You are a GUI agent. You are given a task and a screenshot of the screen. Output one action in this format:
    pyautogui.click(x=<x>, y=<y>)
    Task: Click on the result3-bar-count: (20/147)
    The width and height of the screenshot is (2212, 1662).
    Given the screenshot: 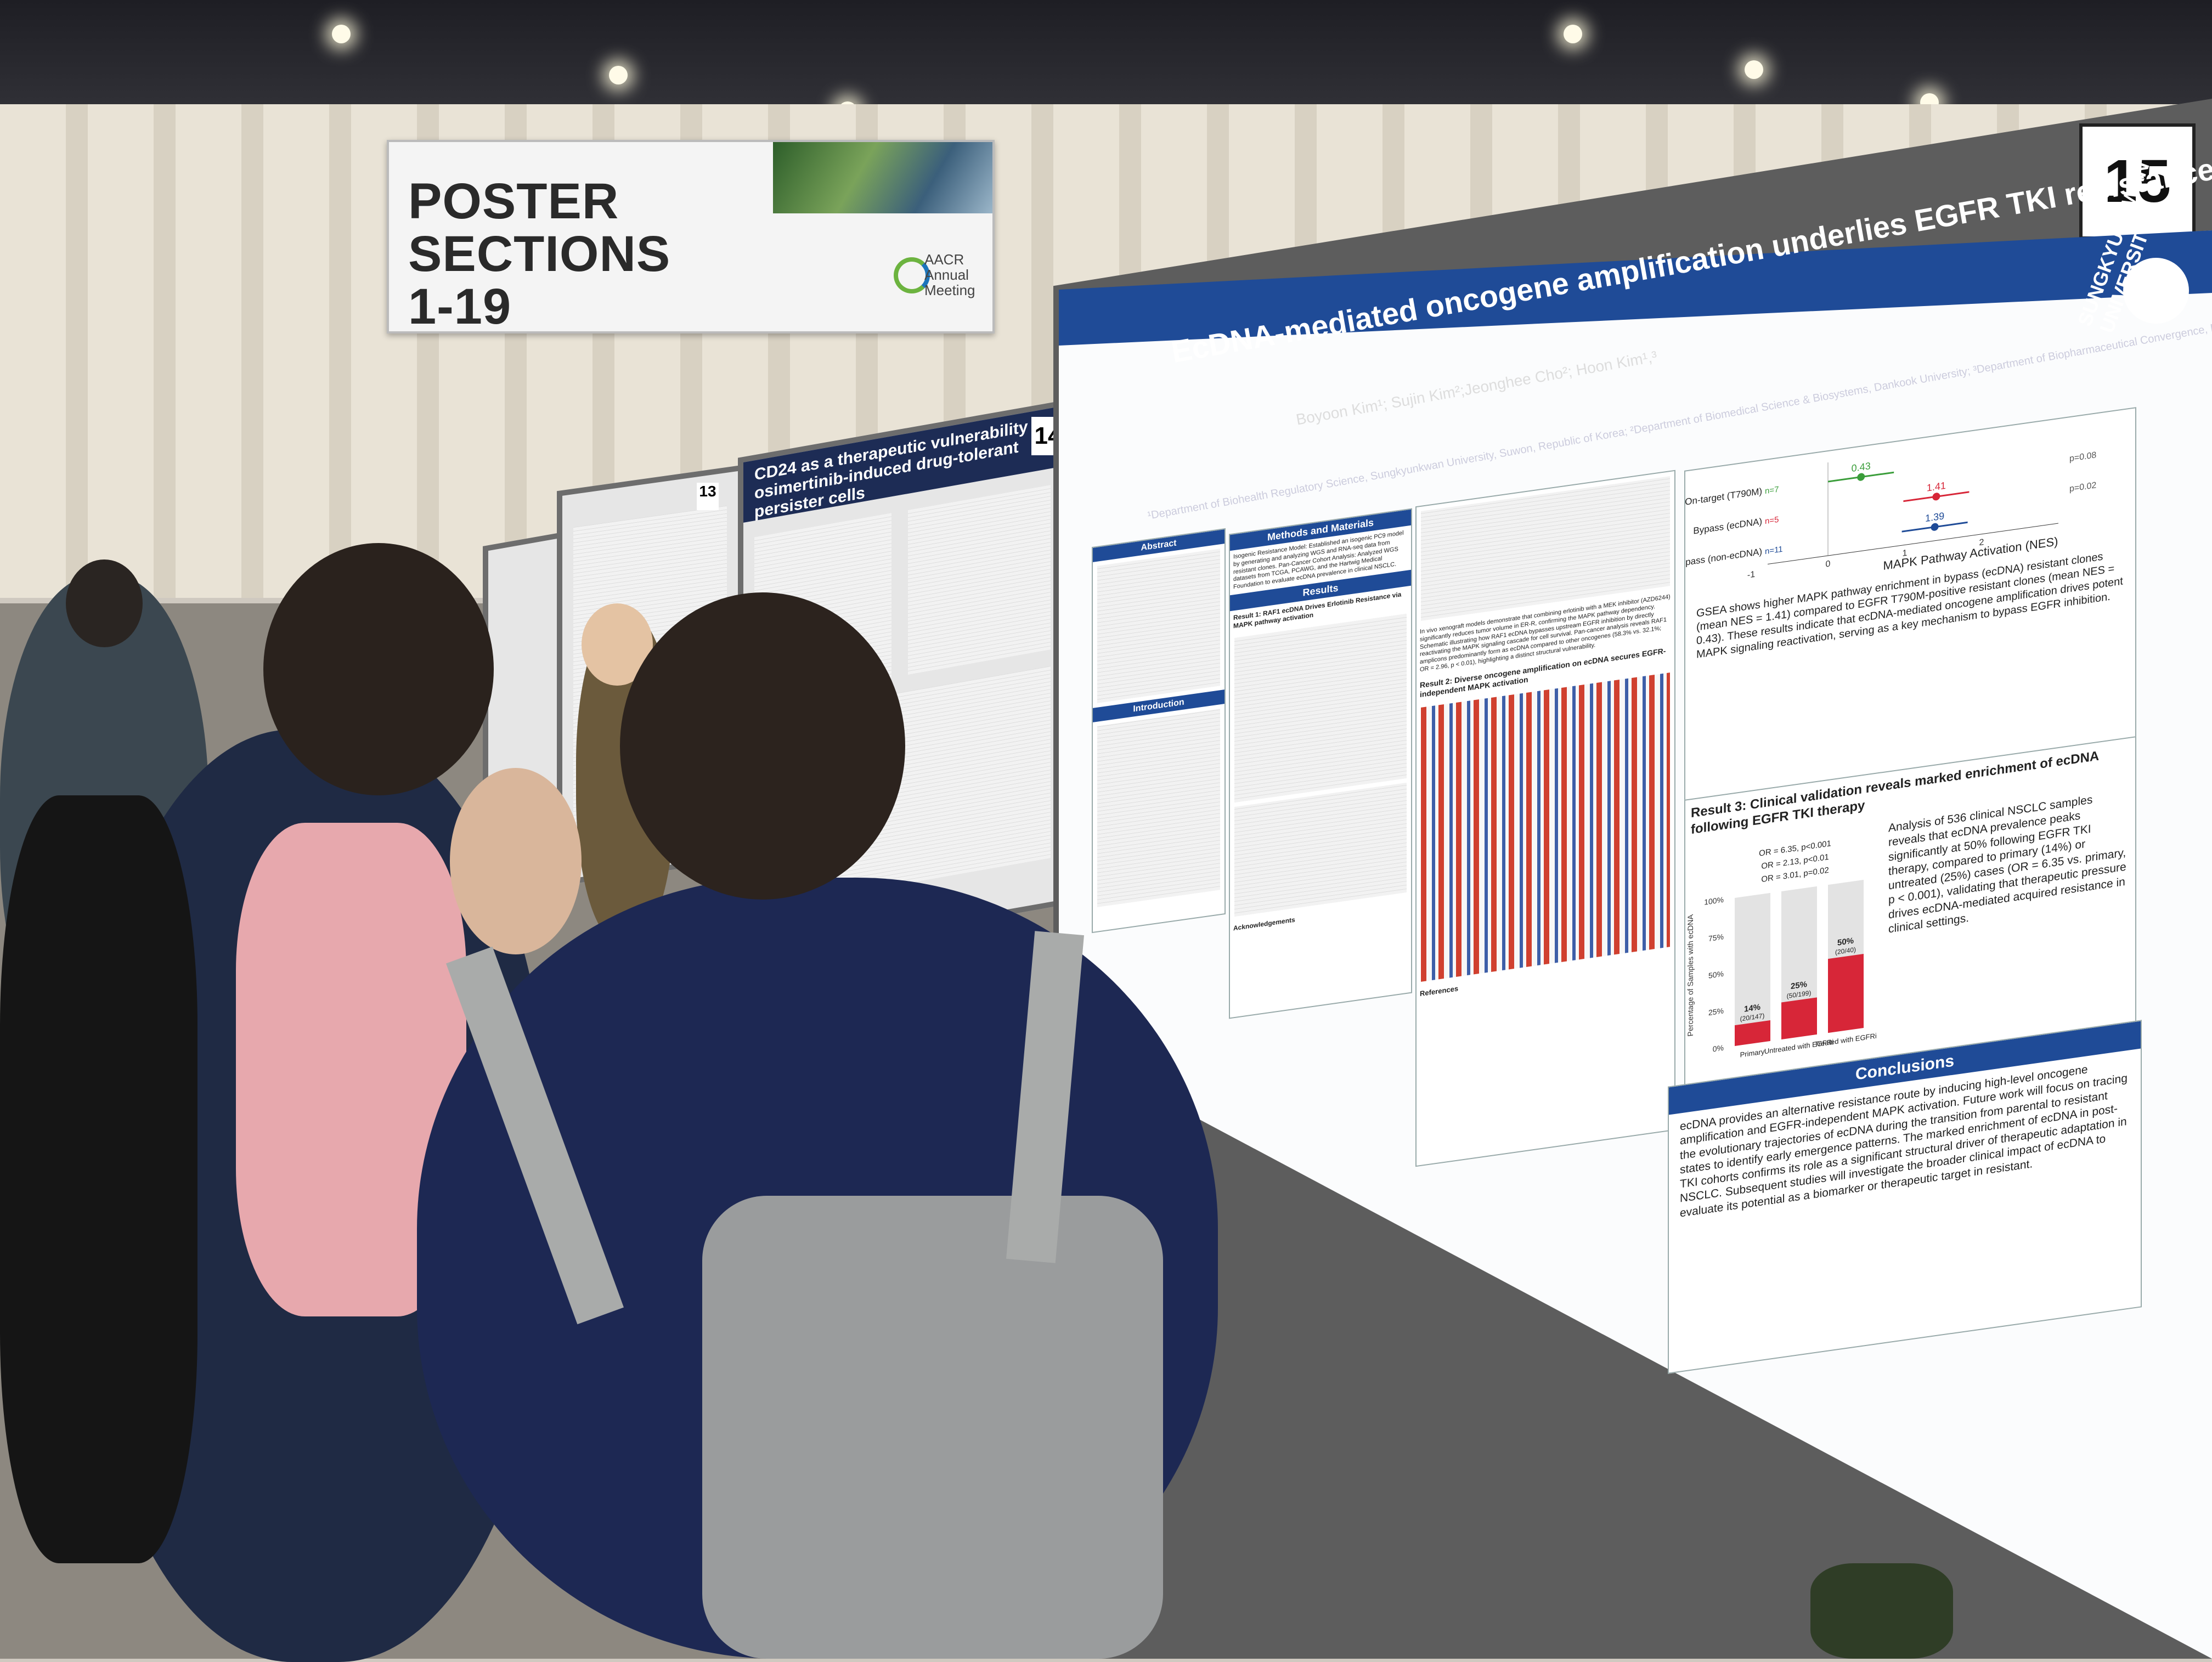 What is the action you would take?
    pyautogui.click(x=1753, y=1017)
    